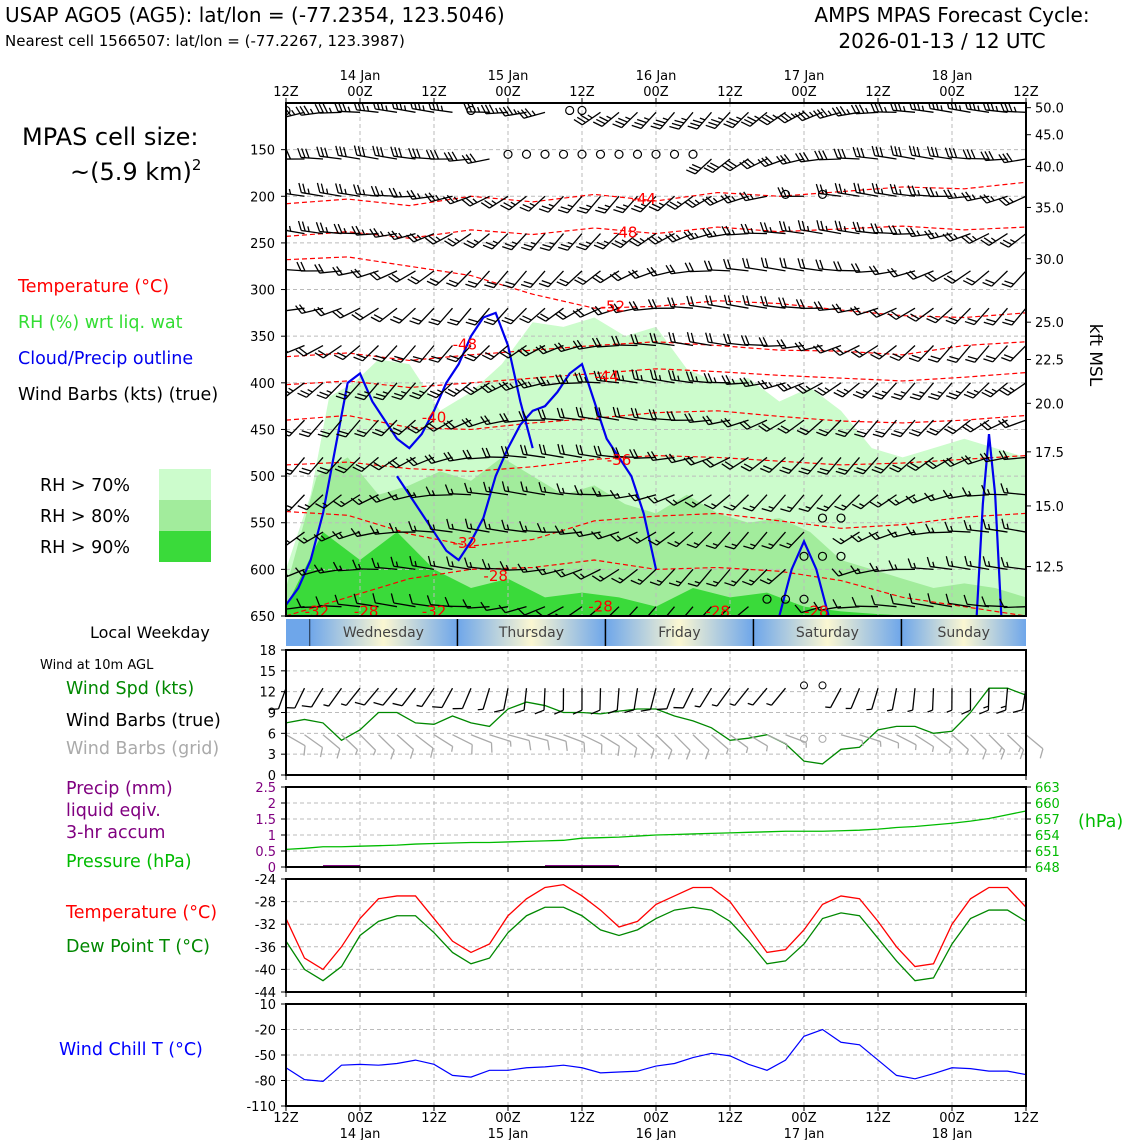 This screenshot has height=1140, width=1140. What do you see at coordinates (138, 947) in the screenshot?
I see `dewpoint-label: Dew Point T (°C)` at bounding box center [138, 947].